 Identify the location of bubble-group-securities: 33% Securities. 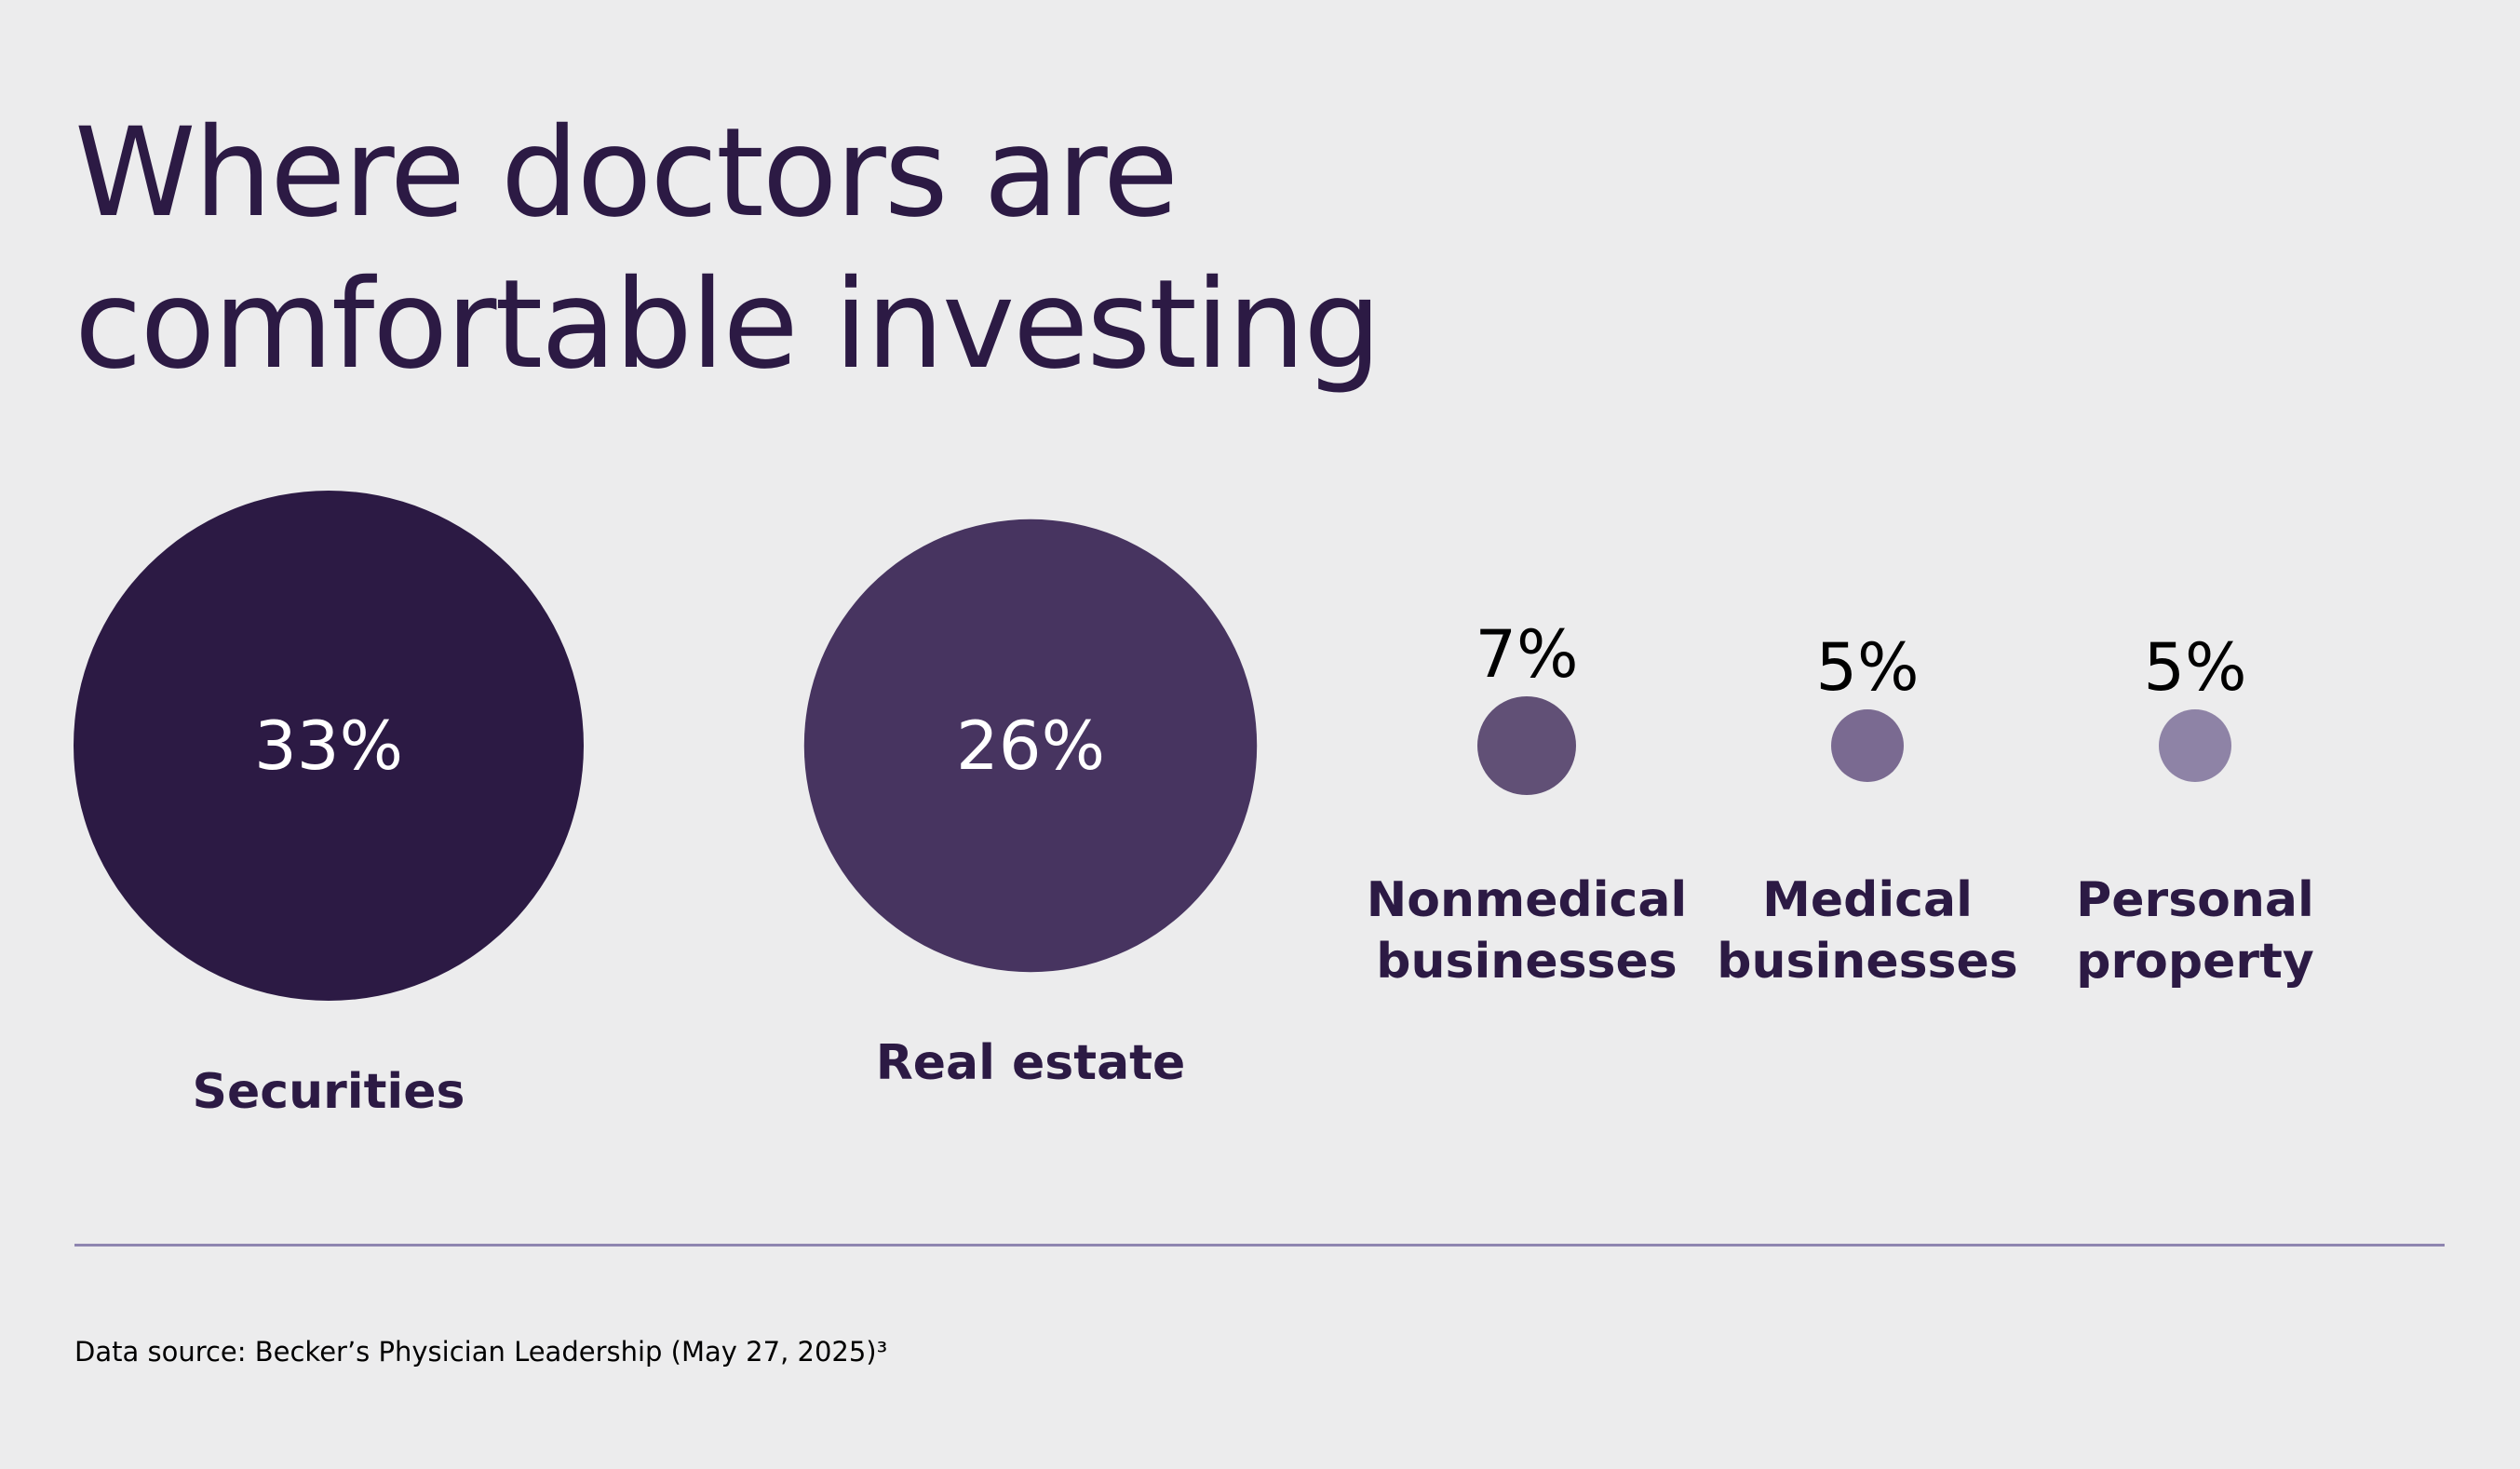
(329, 805).